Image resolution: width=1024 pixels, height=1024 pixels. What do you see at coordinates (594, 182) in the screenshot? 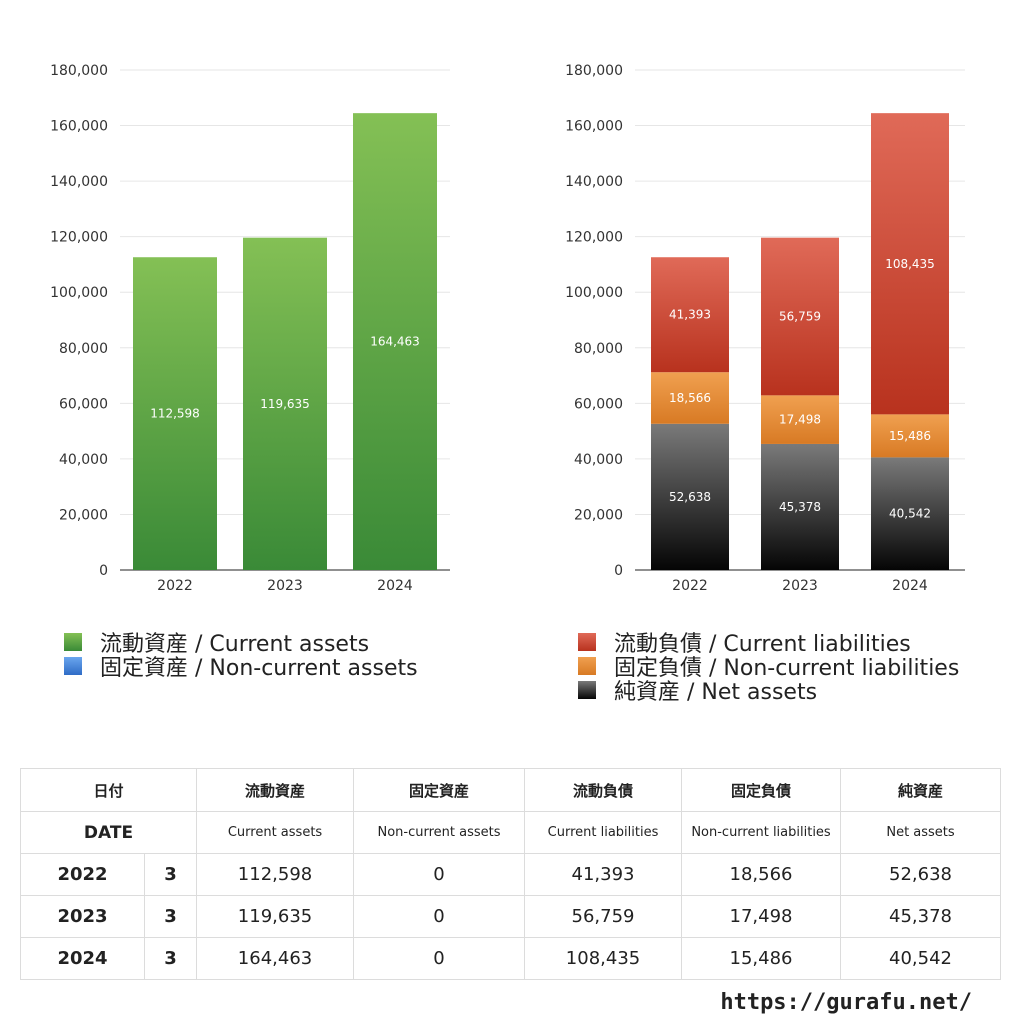
I see `right-chart-y-tick-label: 140,000` at bounding box center [594, 182].